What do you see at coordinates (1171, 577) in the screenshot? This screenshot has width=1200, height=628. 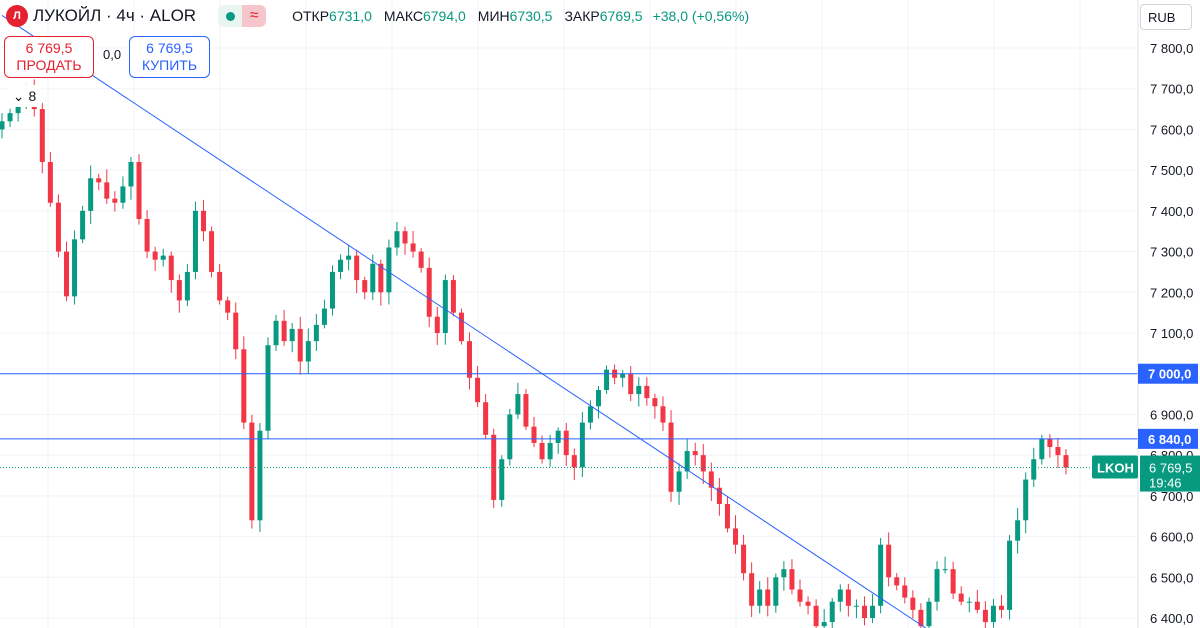 I see `price-tick-label: 6 500,0` at bounding box center [1171, 577].